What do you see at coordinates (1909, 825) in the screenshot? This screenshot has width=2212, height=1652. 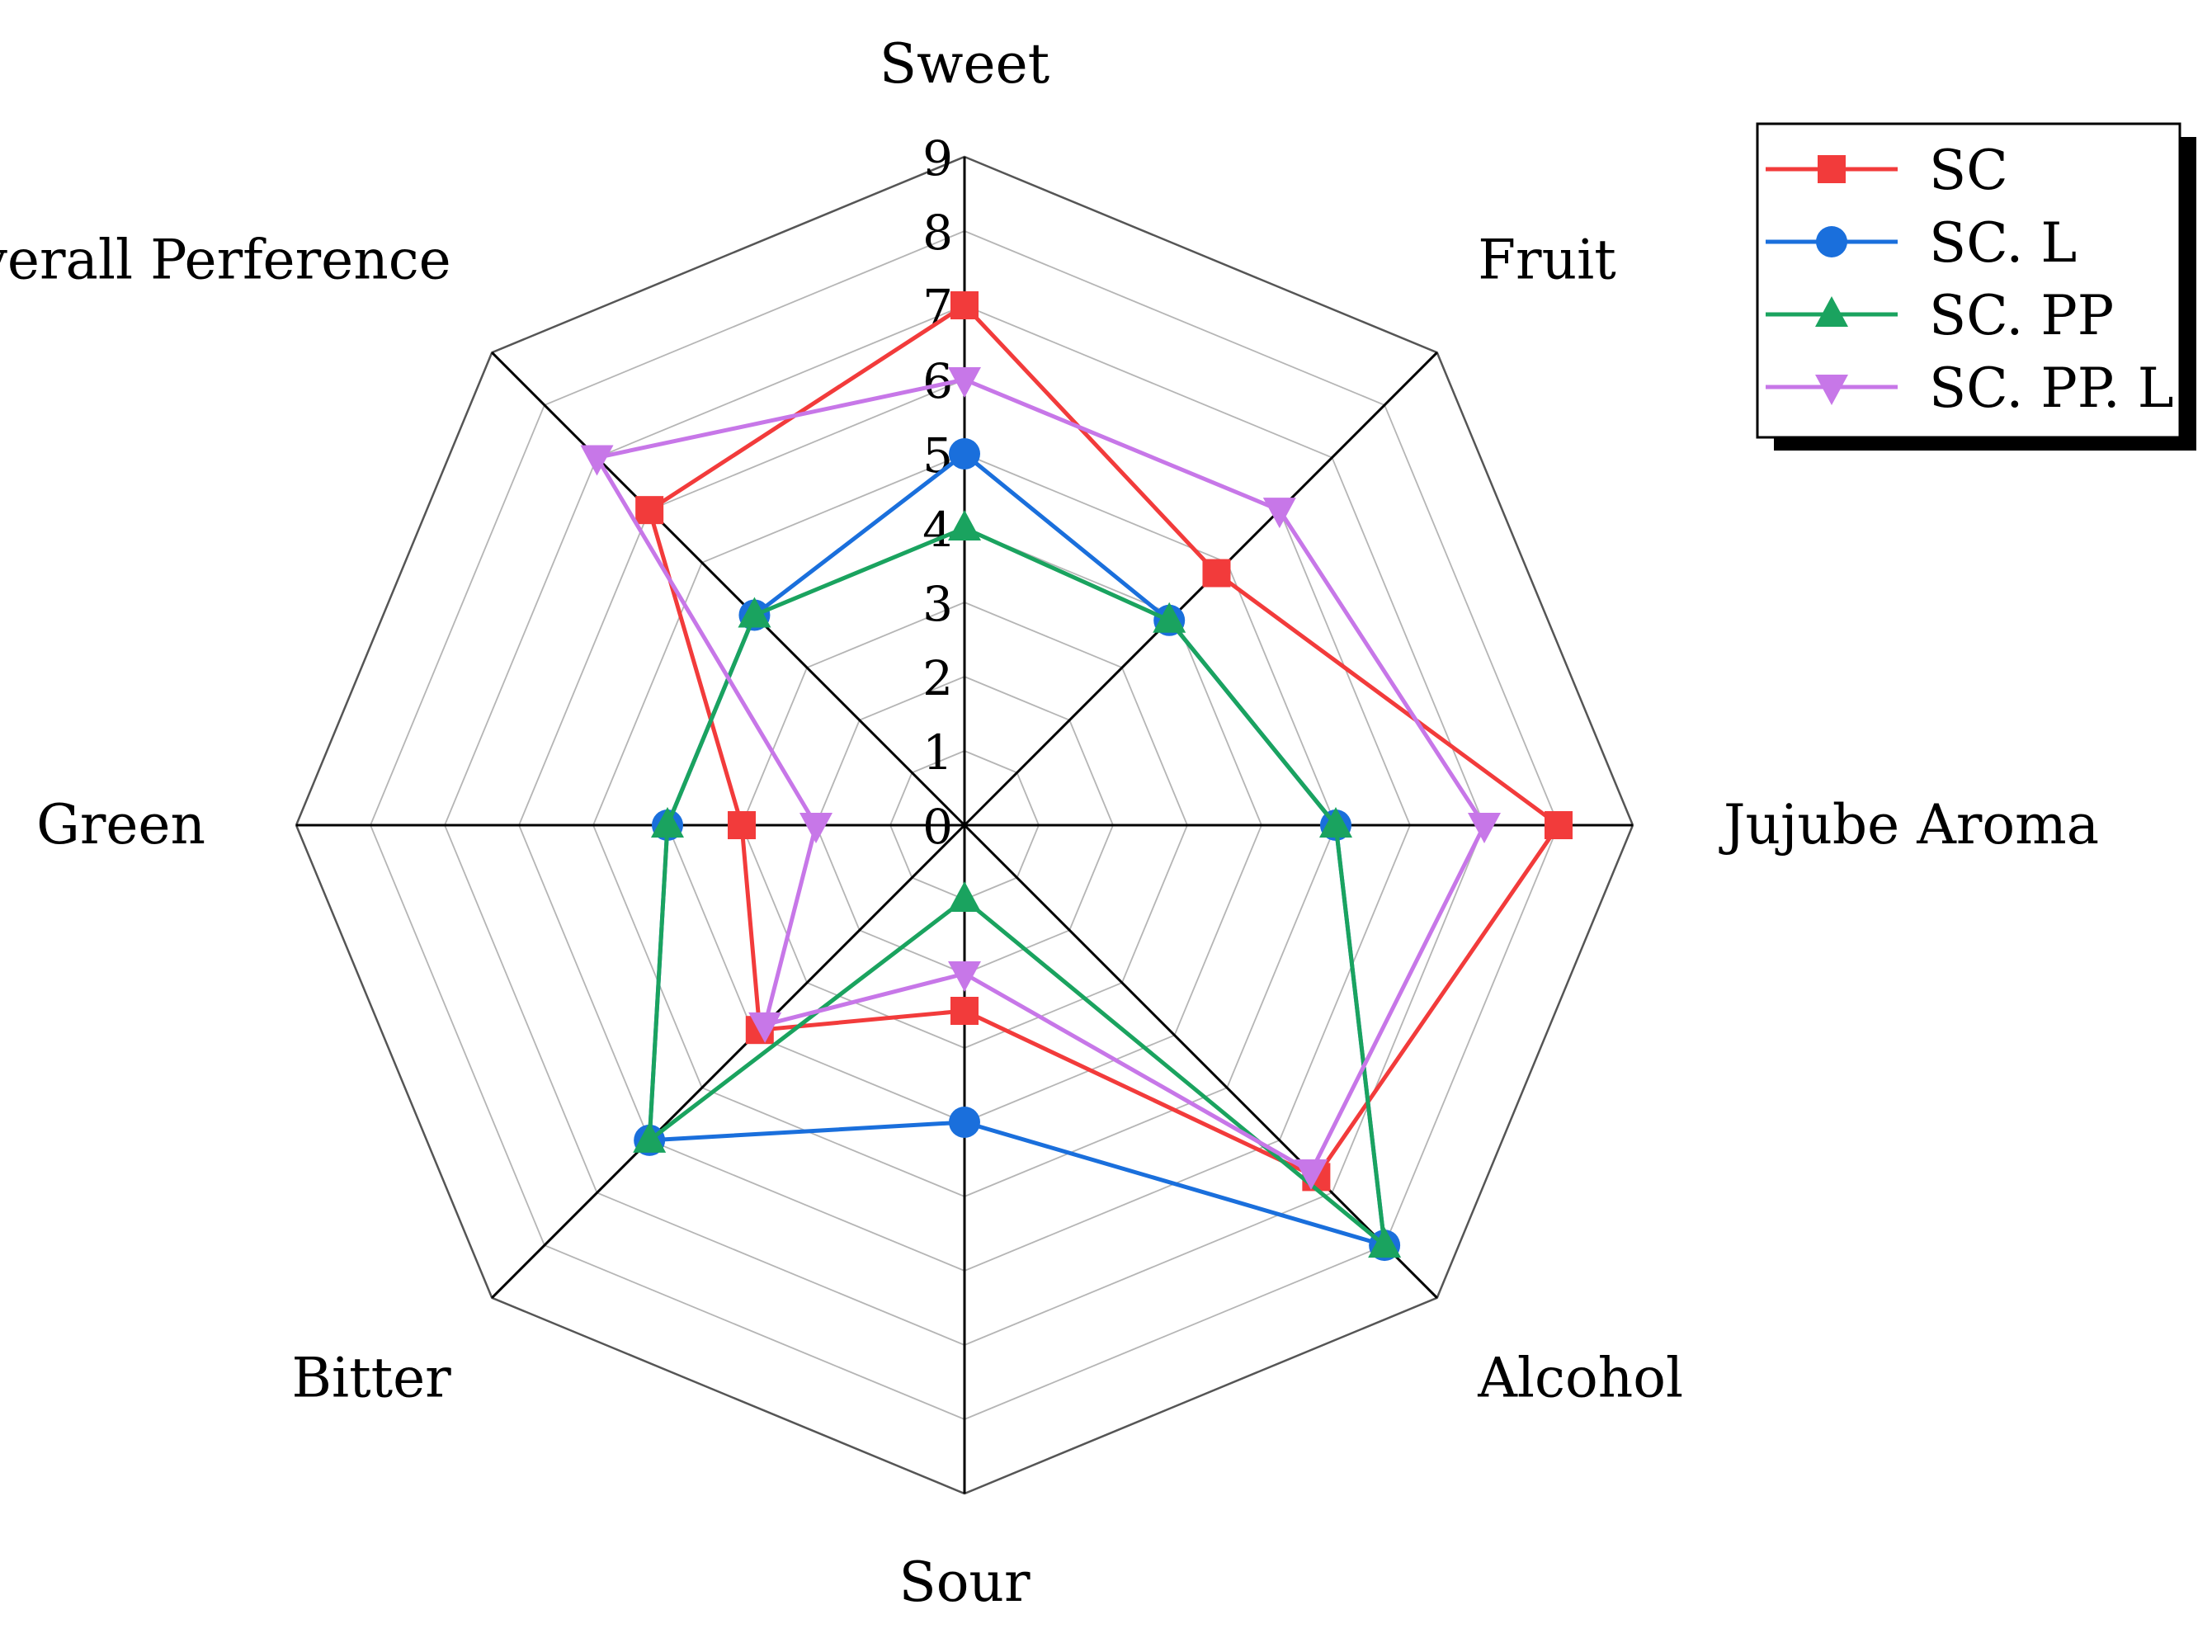 I see `axis-label-jujube-aroma: Jujube Aroma` at bounding box center [1909, 825].